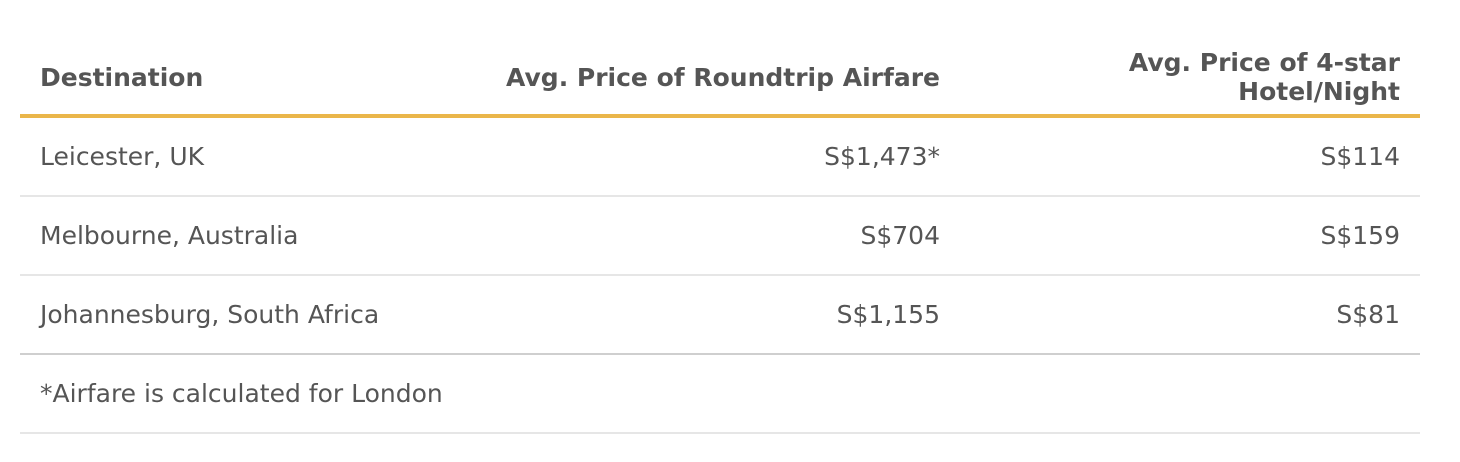 Image resolution: width=1460 pixels, height=462 pixels. What do you see at coordinates (250, 236) in the screenshot?
I see `table-cell: Melbourne, Australia` at bounding box center [250, 236].